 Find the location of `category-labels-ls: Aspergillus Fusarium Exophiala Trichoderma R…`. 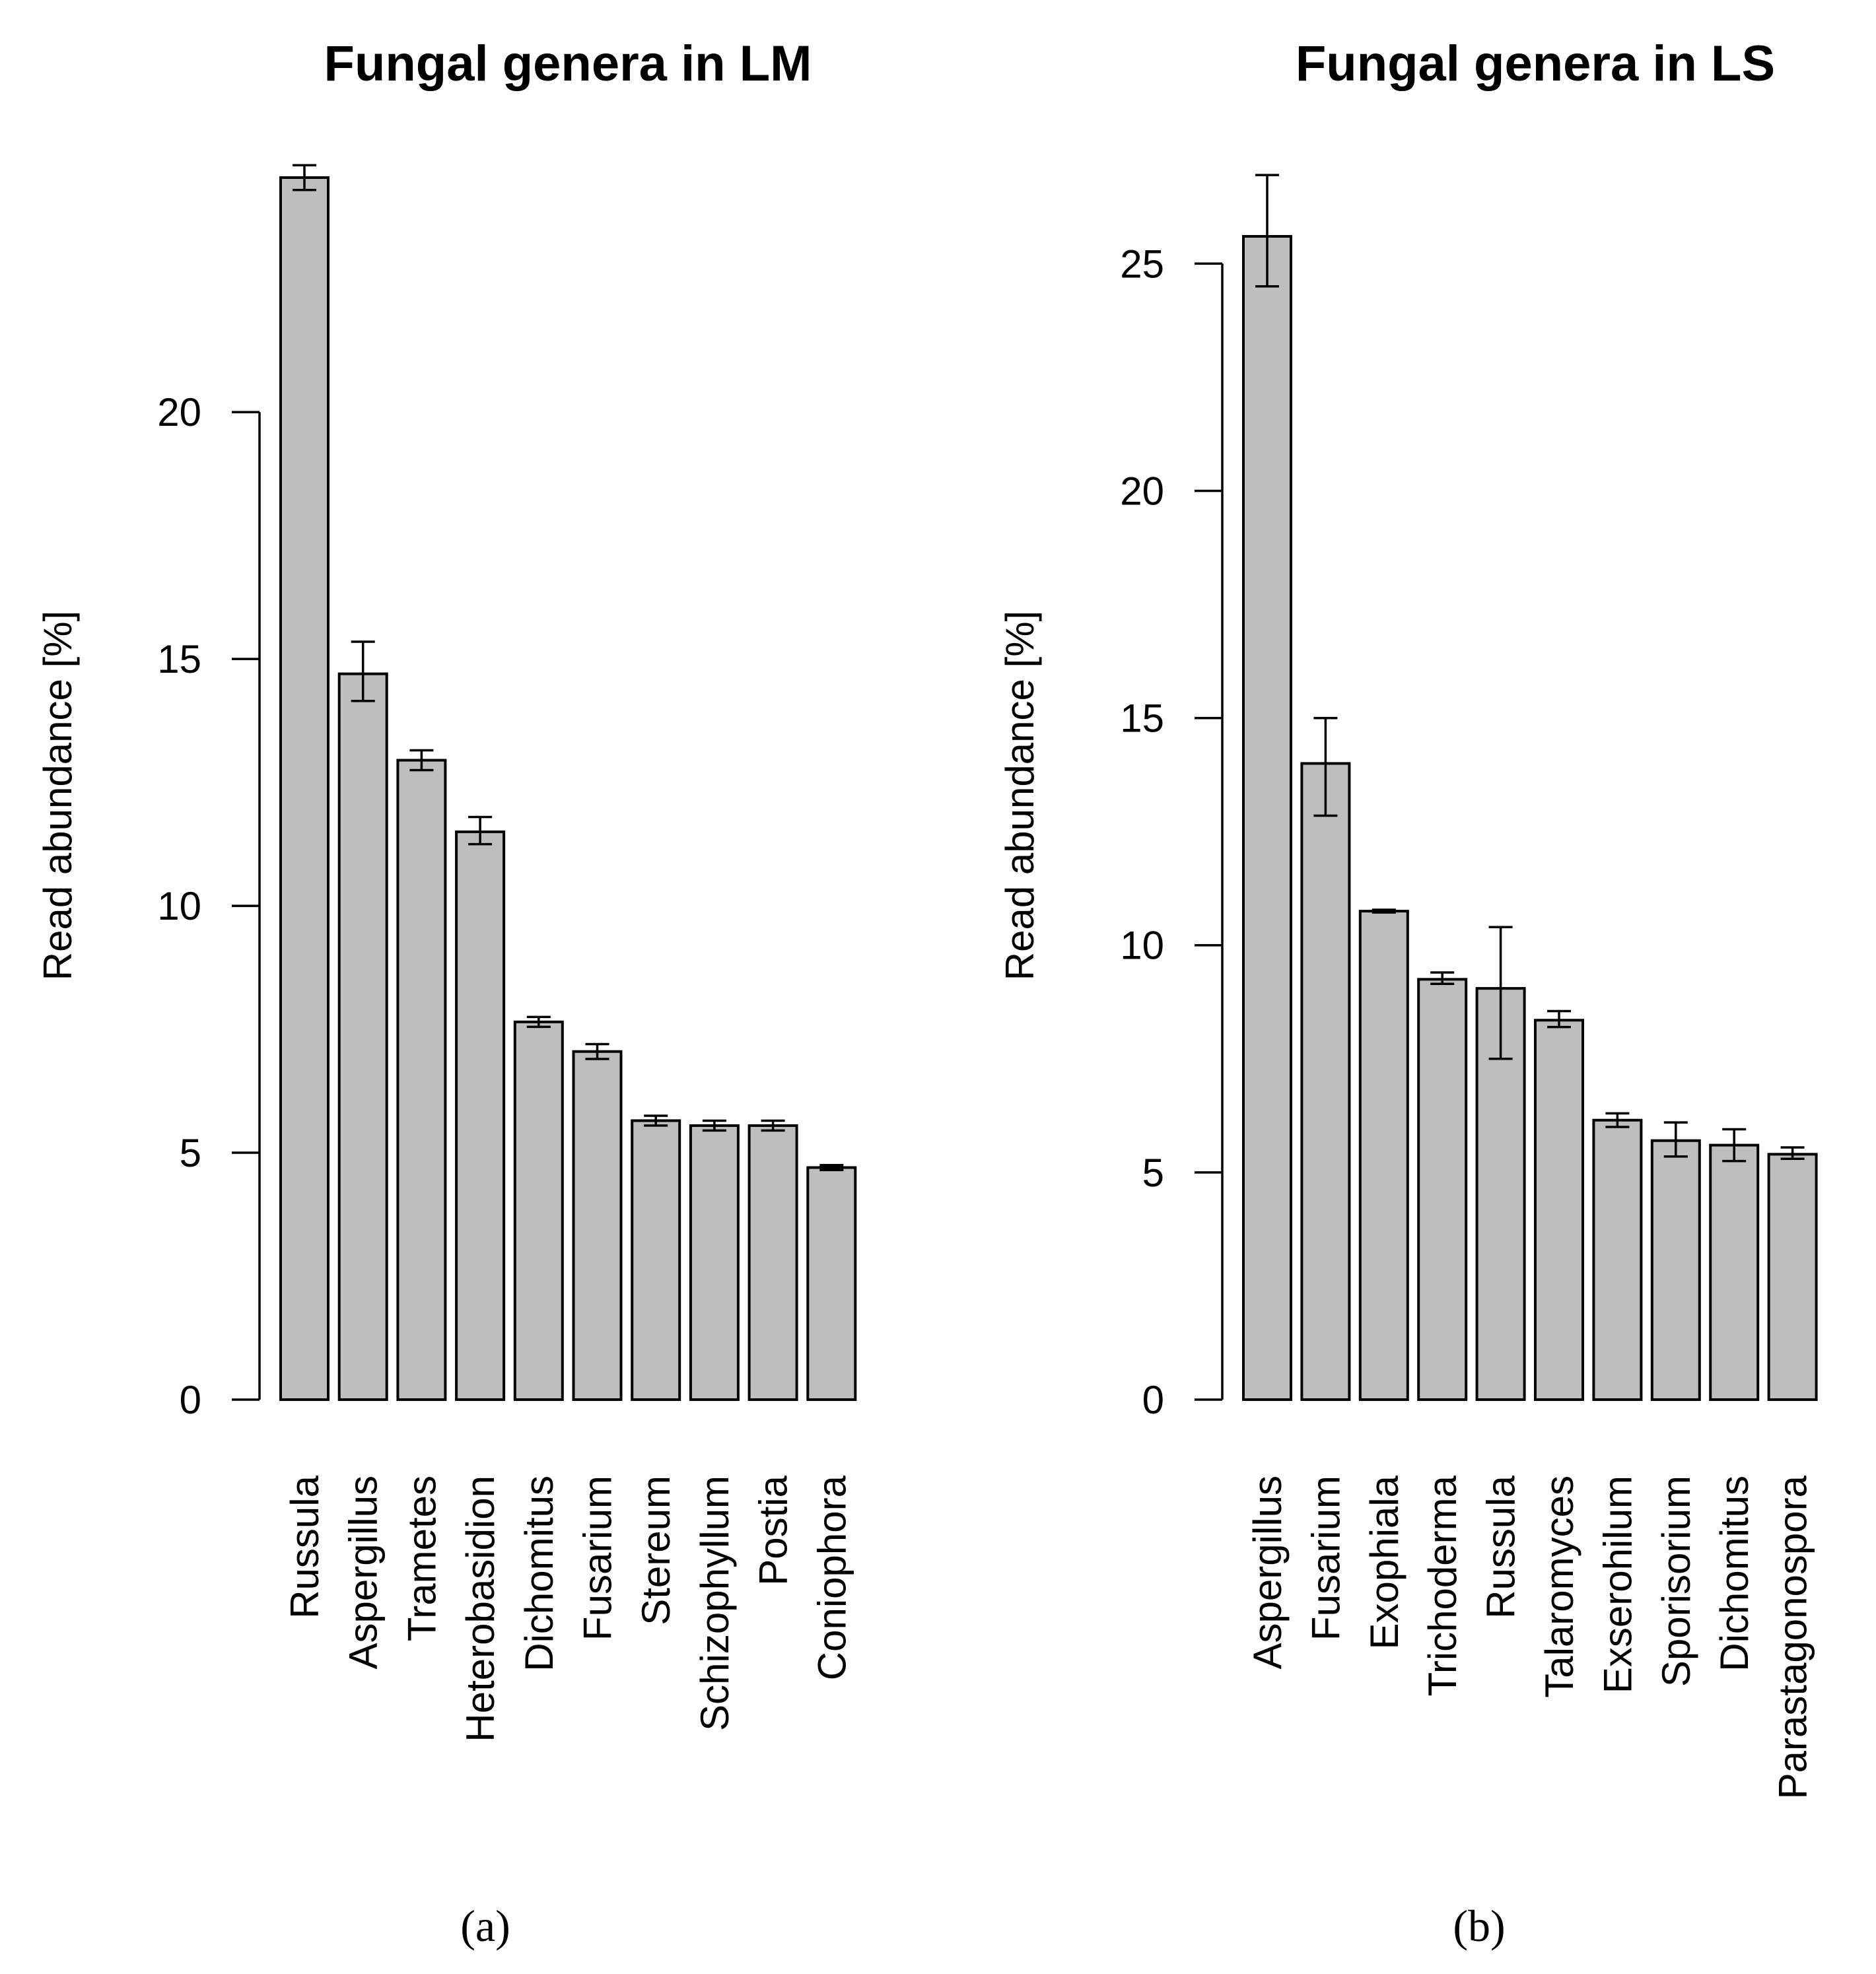

category-labels-ls: Aspergillus Fusarium Exophiala Trichoderma R… is located at coordinates (1530, 1637).